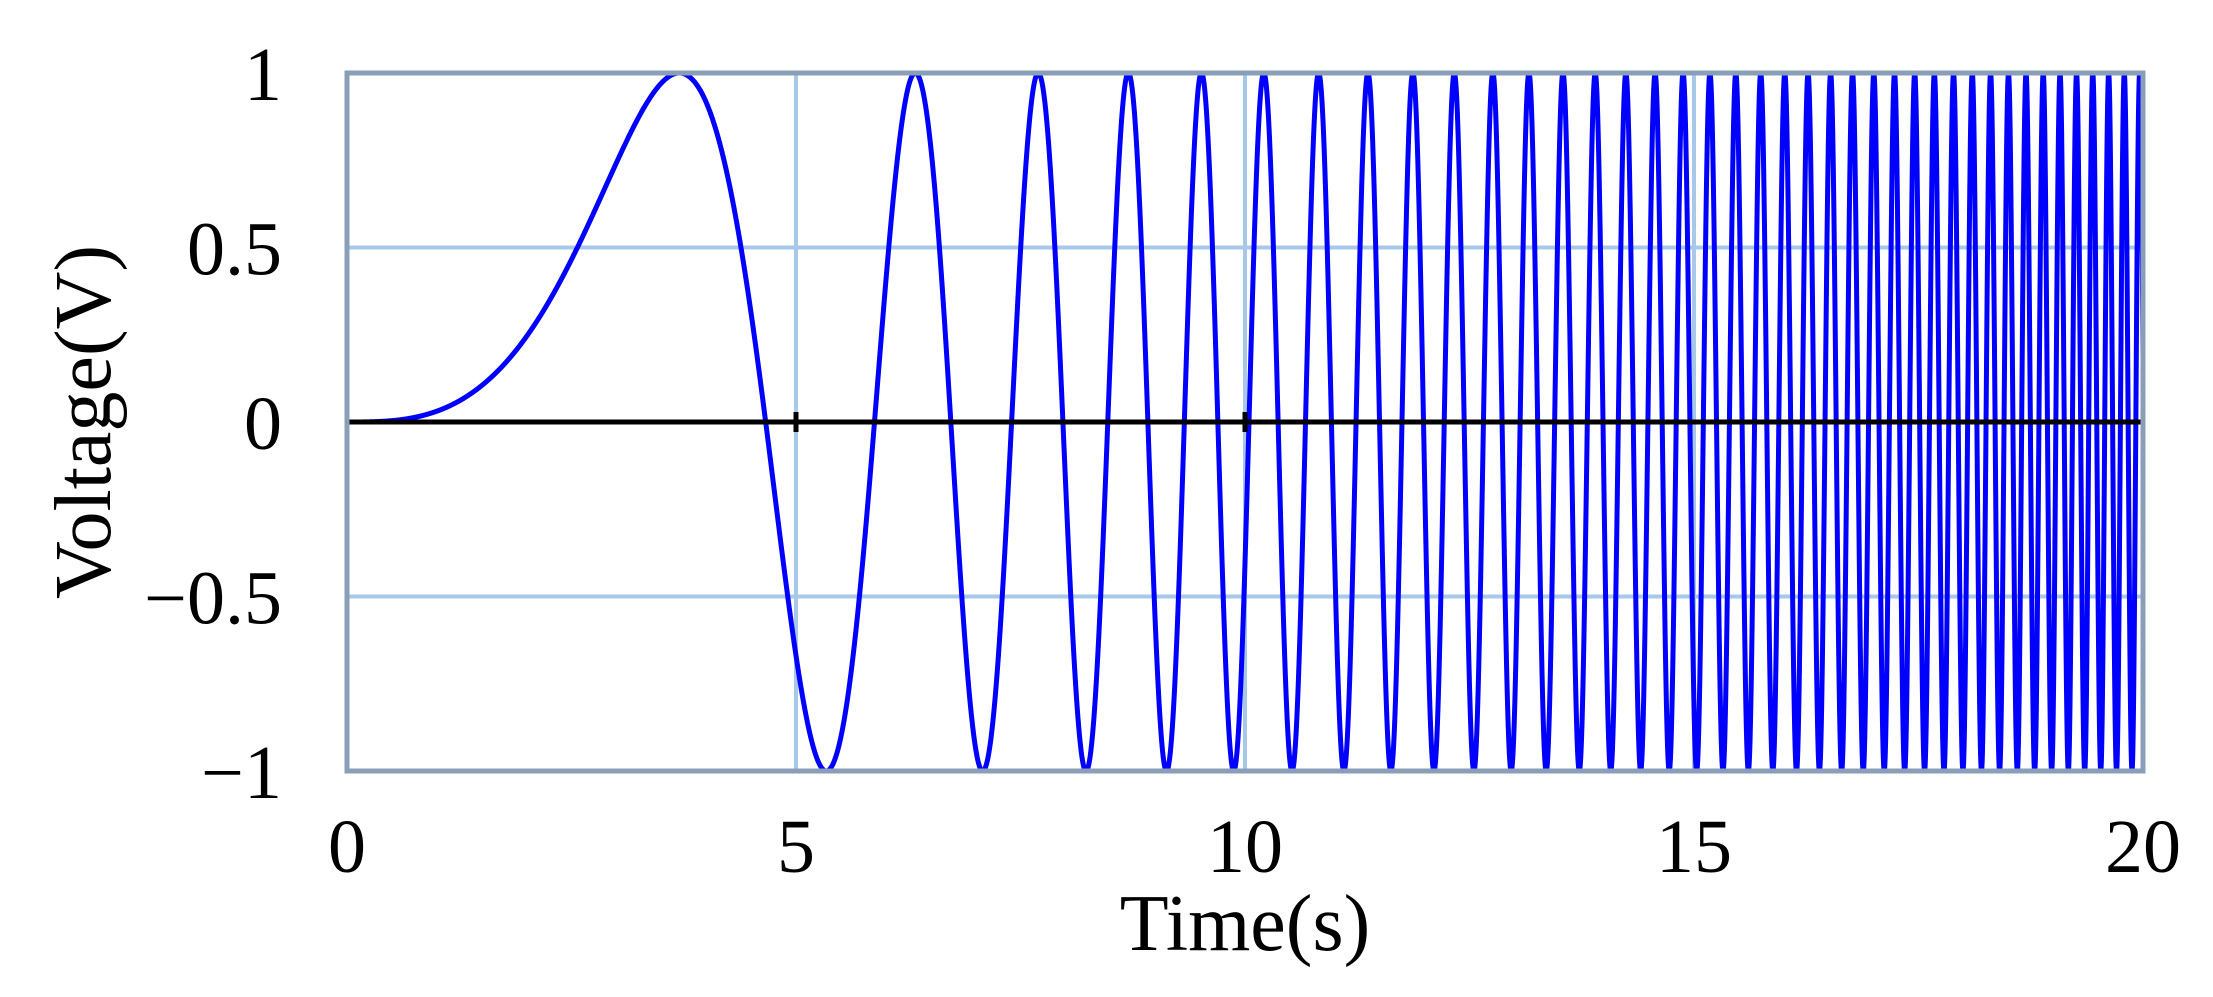 The width and height of the screenshot is (2213, 997). Describe the element at coordinates (1245, 924) in the screenshot. I see `x-axis-title: Time(s)` at that location.